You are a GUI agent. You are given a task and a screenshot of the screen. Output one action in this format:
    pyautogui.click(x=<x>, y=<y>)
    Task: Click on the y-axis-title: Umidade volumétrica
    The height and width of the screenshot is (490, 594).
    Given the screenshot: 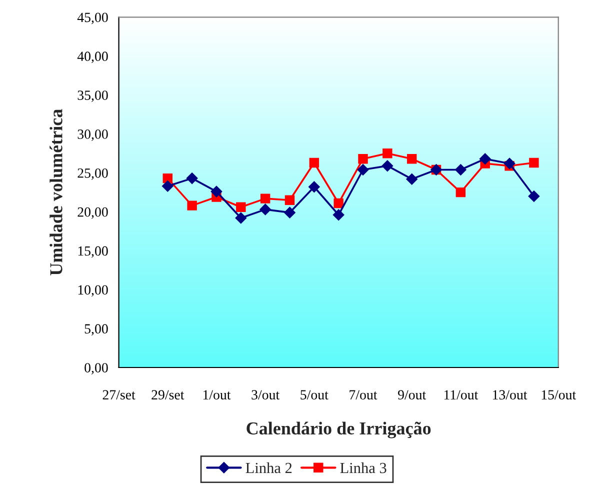 What is the action you would take?
    pyautogui.click(x=56, y=192)
    